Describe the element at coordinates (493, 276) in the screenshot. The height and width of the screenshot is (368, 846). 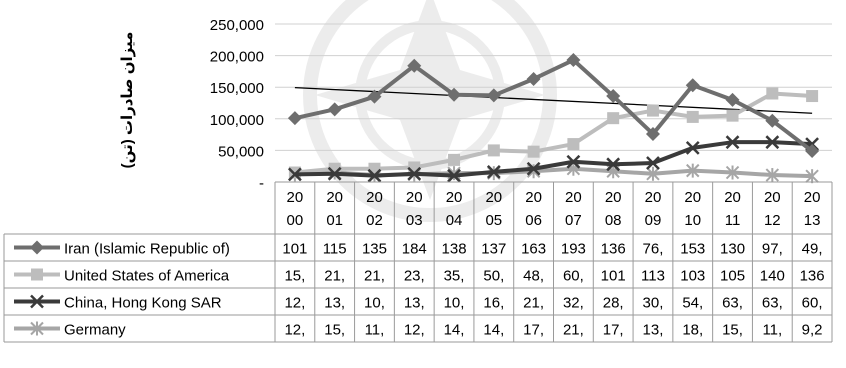
I see `data-label: 50,` at that location.